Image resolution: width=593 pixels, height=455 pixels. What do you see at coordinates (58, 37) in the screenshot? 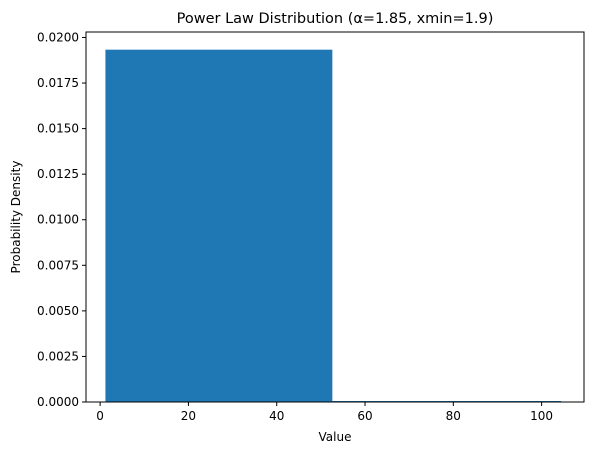
I see `y-tick-label: 0.0200` at bounding box center [58, 37].